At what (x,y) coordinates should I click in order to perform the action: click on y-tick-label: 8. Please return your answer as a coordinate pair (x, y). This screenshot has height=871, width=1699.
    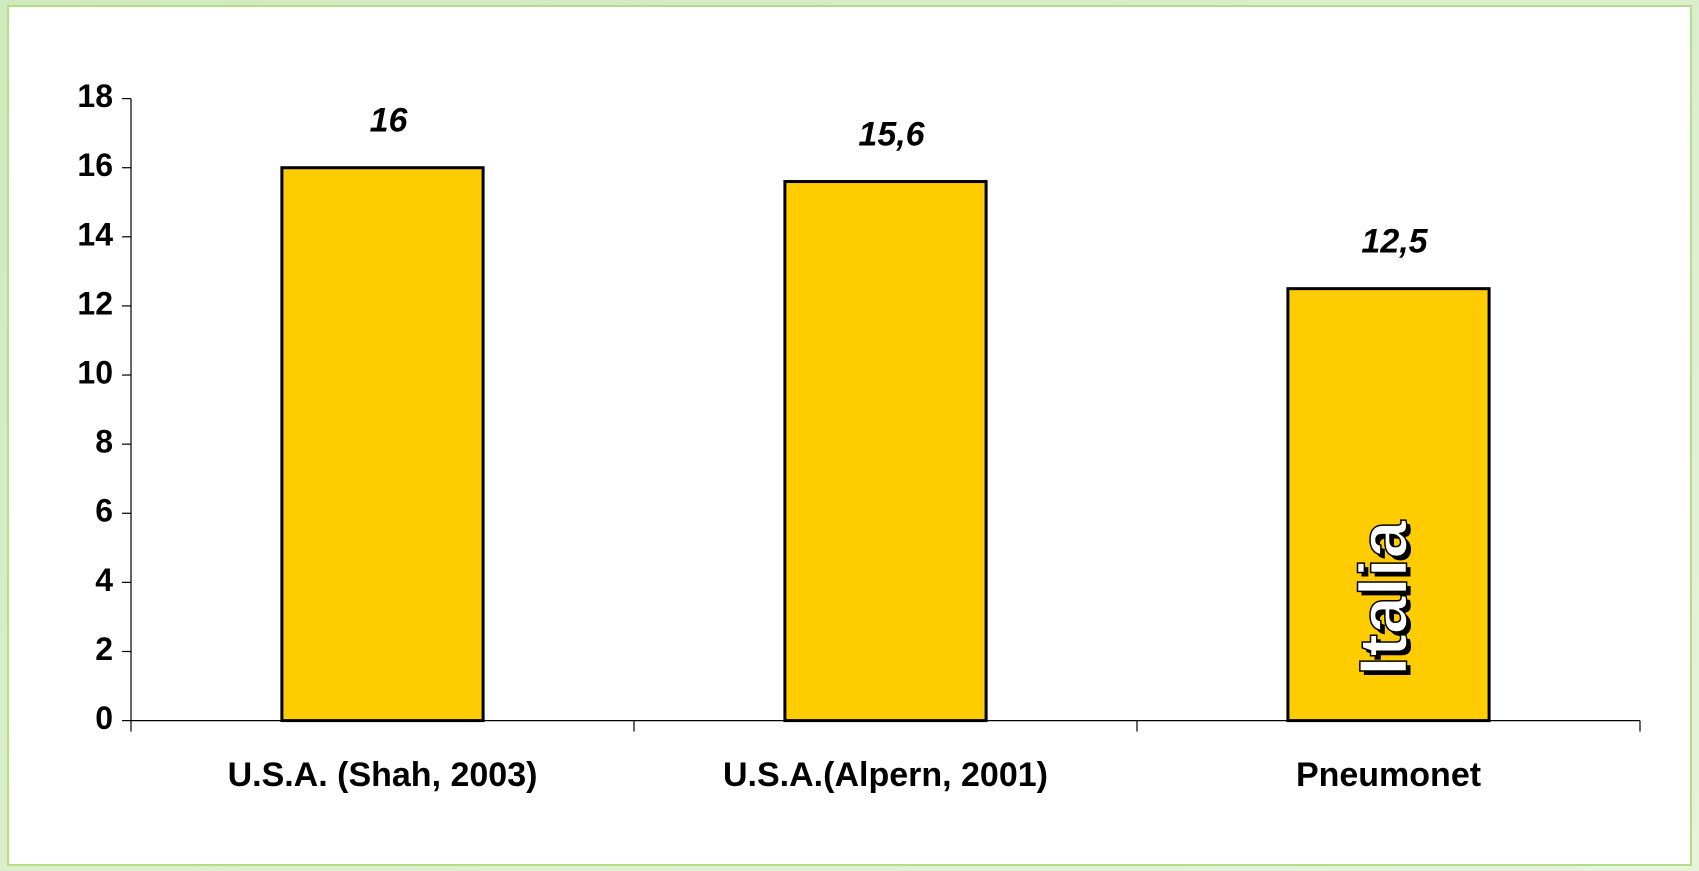
    Looking at the image, I should click on (104, 442).